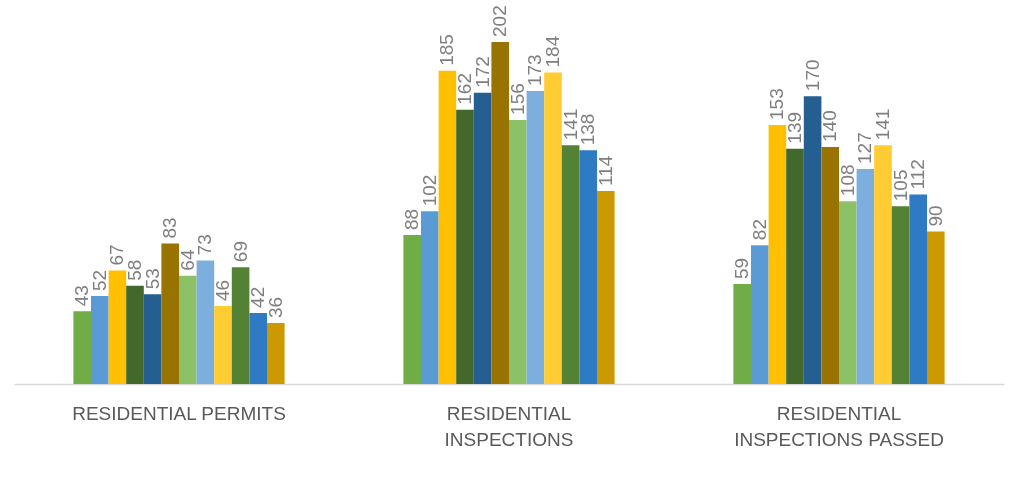 Image resolution: width=1035 pixels, height=498 pixels. I want to click on data-label: 102, so click(429, 190).